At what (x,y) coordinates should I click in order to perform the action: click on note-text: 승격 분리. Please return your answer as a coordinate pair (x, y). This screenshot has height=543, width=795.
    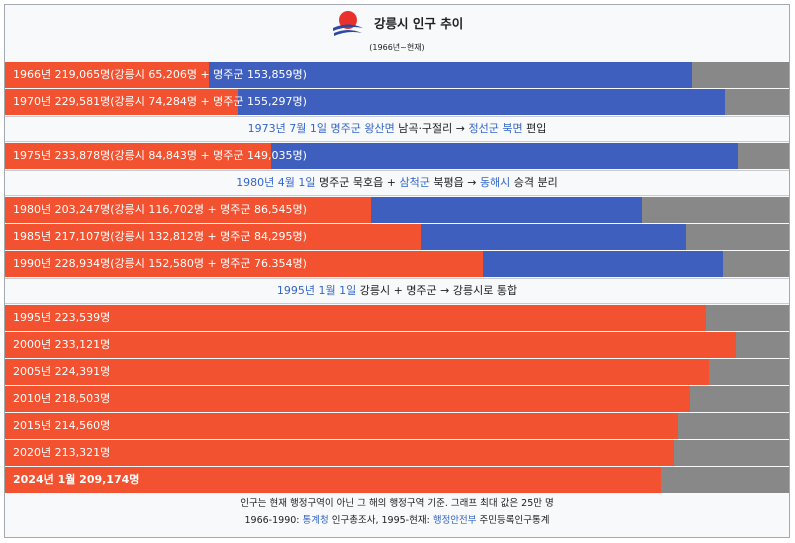
    Looking at the image, I should click on (534, 182).